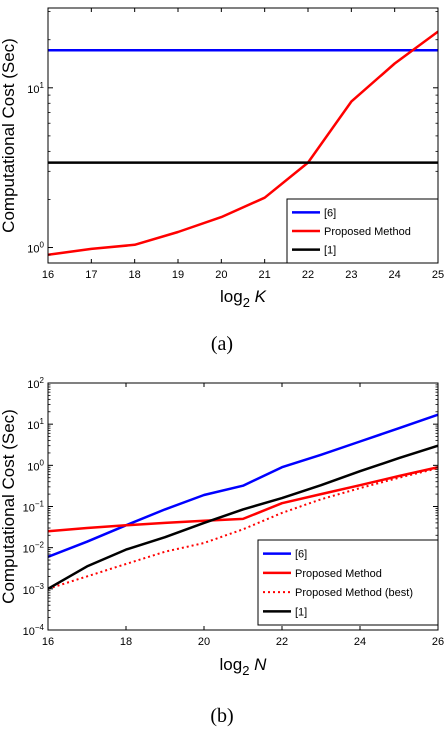  What do you see at coordinates (35, 383) in the screenshot?
I see `y-tick-label: 10²` at bounding box center [35, 383].